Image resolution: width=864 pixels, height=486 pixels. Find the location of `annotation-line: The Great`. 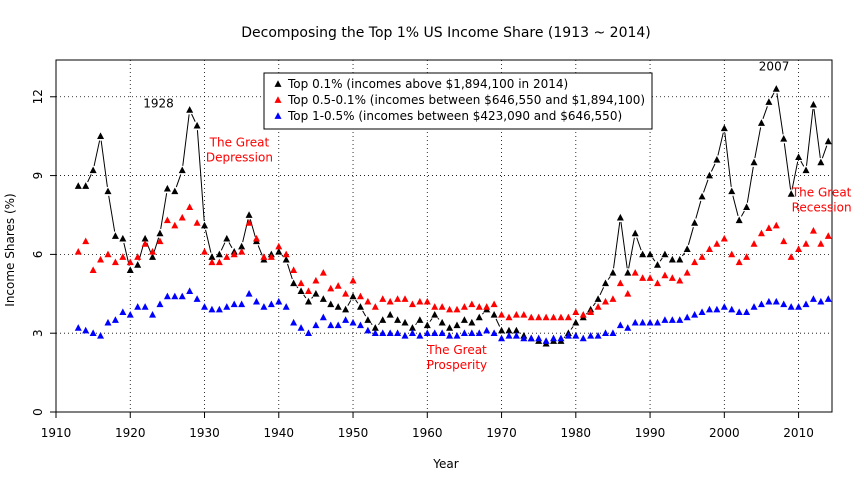

annotation-line: The Great is located at coordinates (456, 350).